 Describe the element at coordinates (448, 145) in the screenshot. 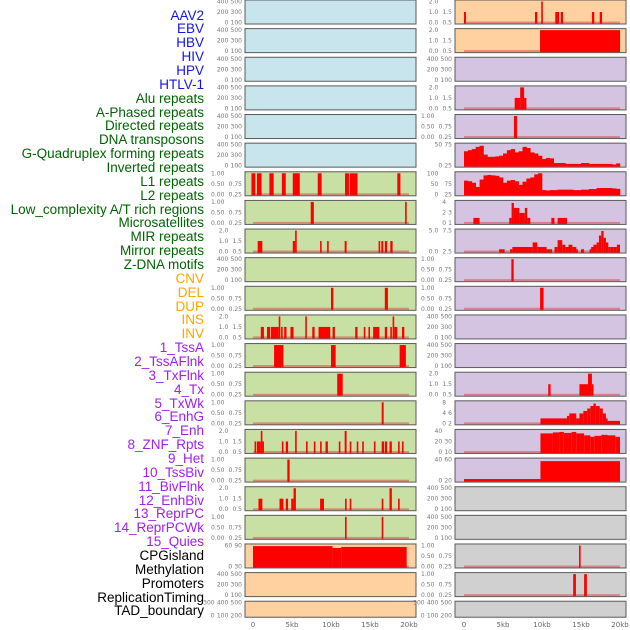

I see `y-tick-label: 75` at that location.